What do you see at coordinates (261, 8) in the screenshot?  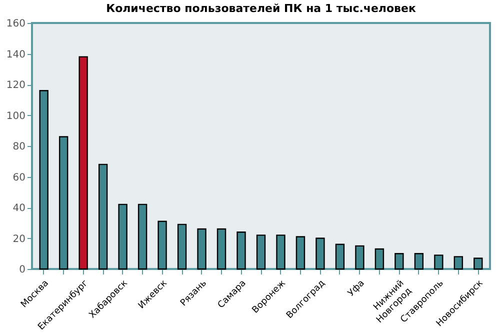 I see `chart-title: Количество пользователей ПК на 1 тыс.человек` at bounding box center [261, 8].